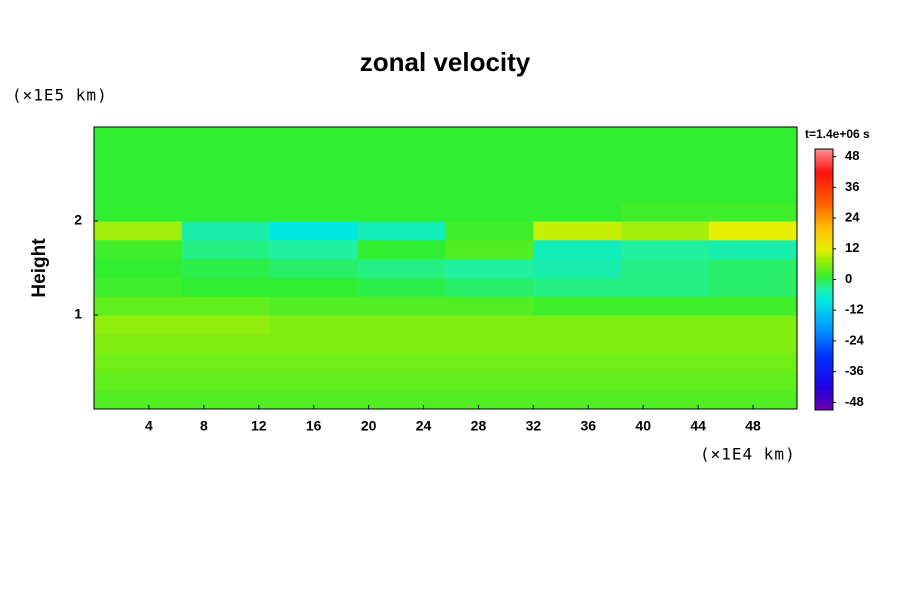  I want to click on colorbar-tick-label: -12, so click(854, 309).